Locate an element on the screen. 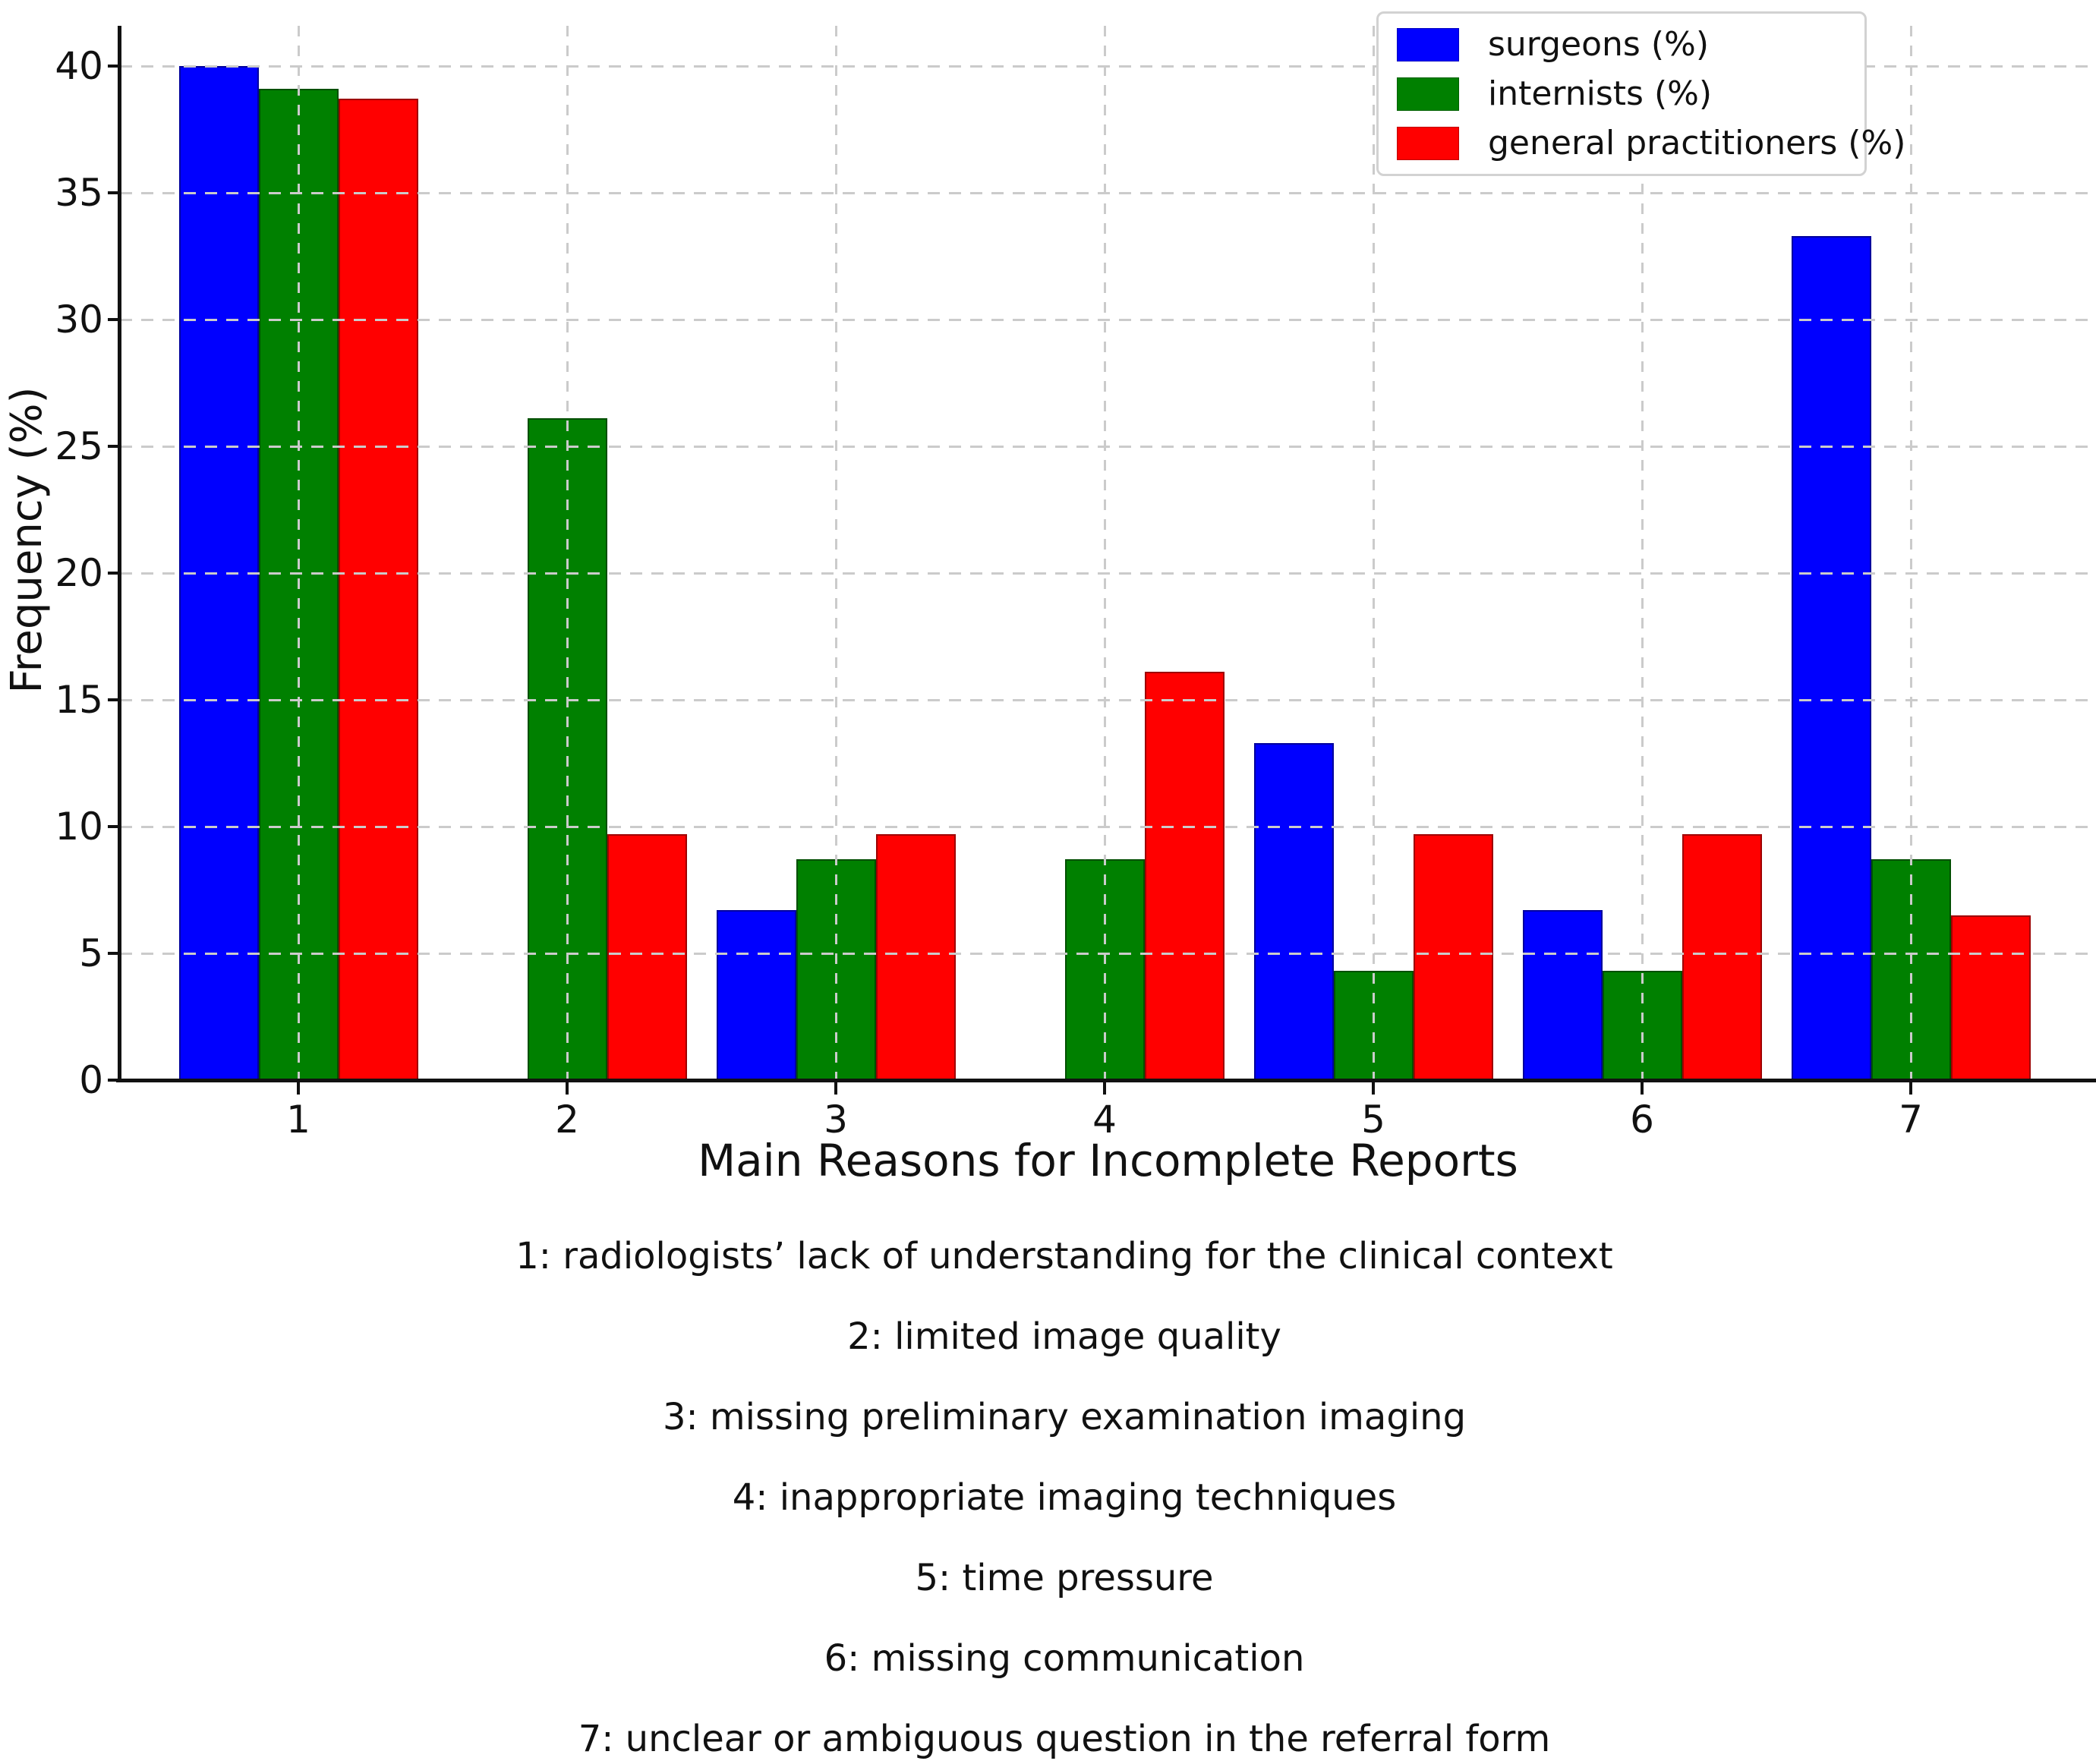 The width and height of the screenshot is (2096, 1764). legend-label: internists (%) is located at coordinates (1601, 93).